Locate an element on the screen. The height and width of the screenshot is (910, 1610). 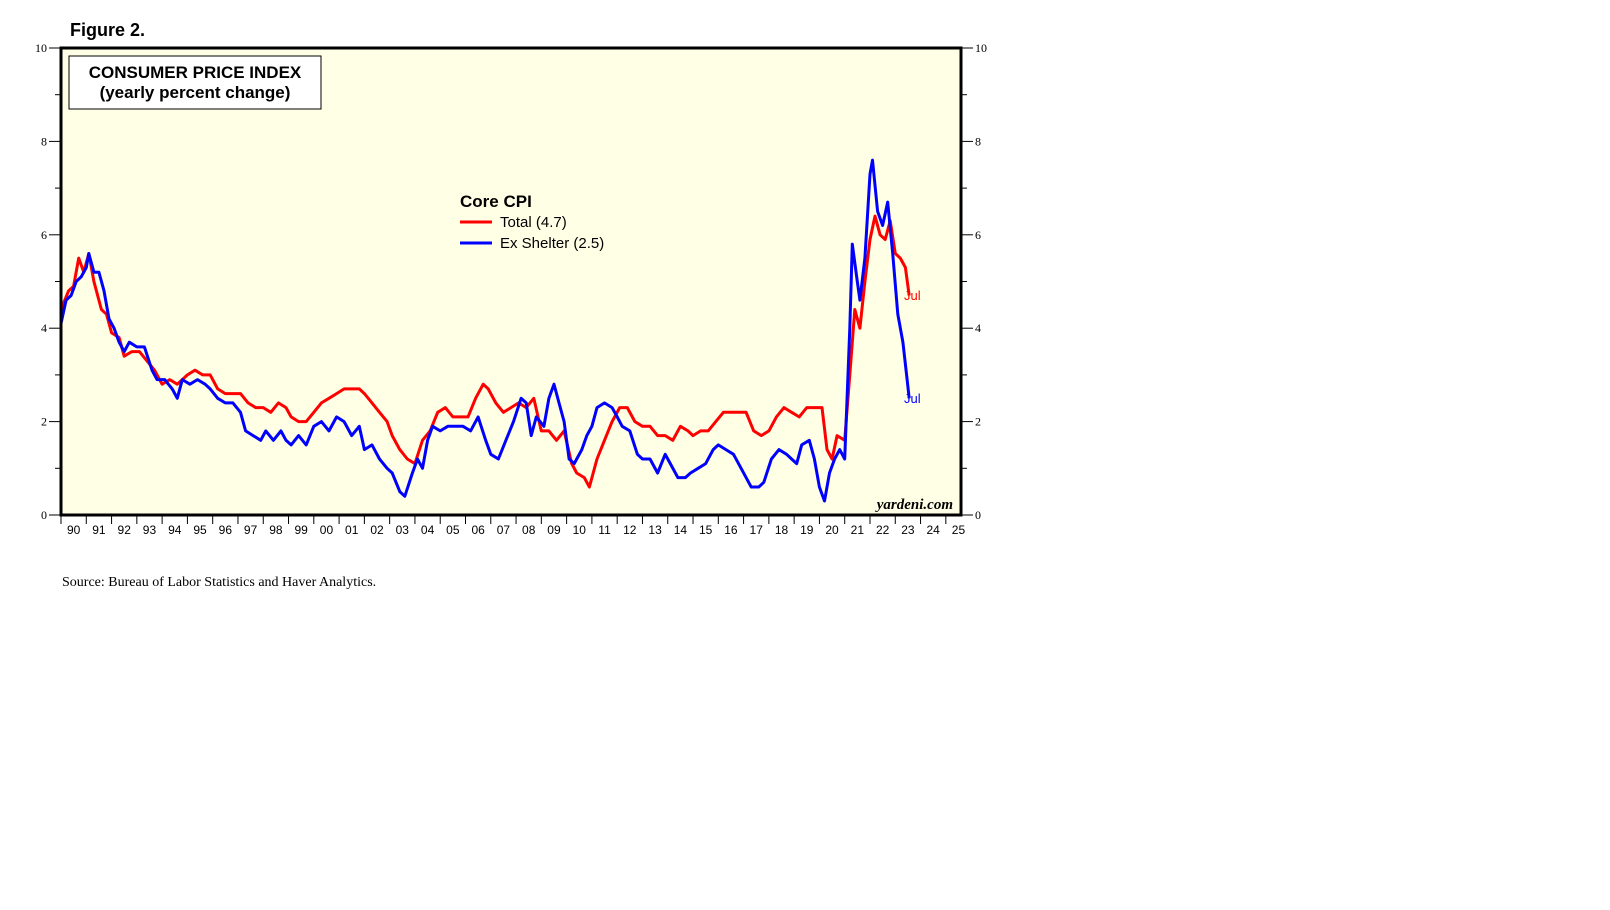
x-tick-label: 03 is located at coordinates (403, 530).